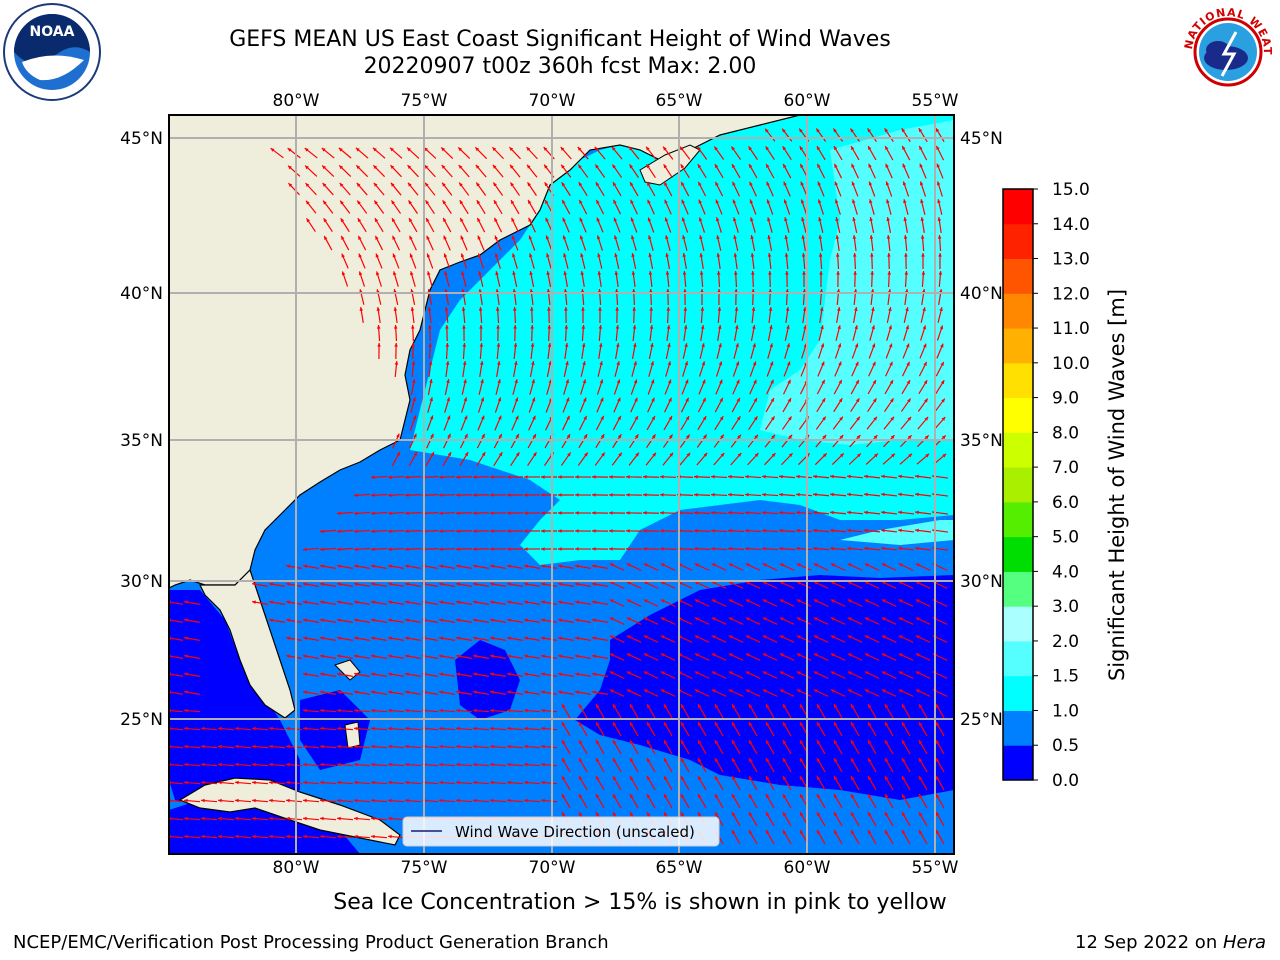  I want to click on lon-label-bottom: 75°W, so click(424, 868).